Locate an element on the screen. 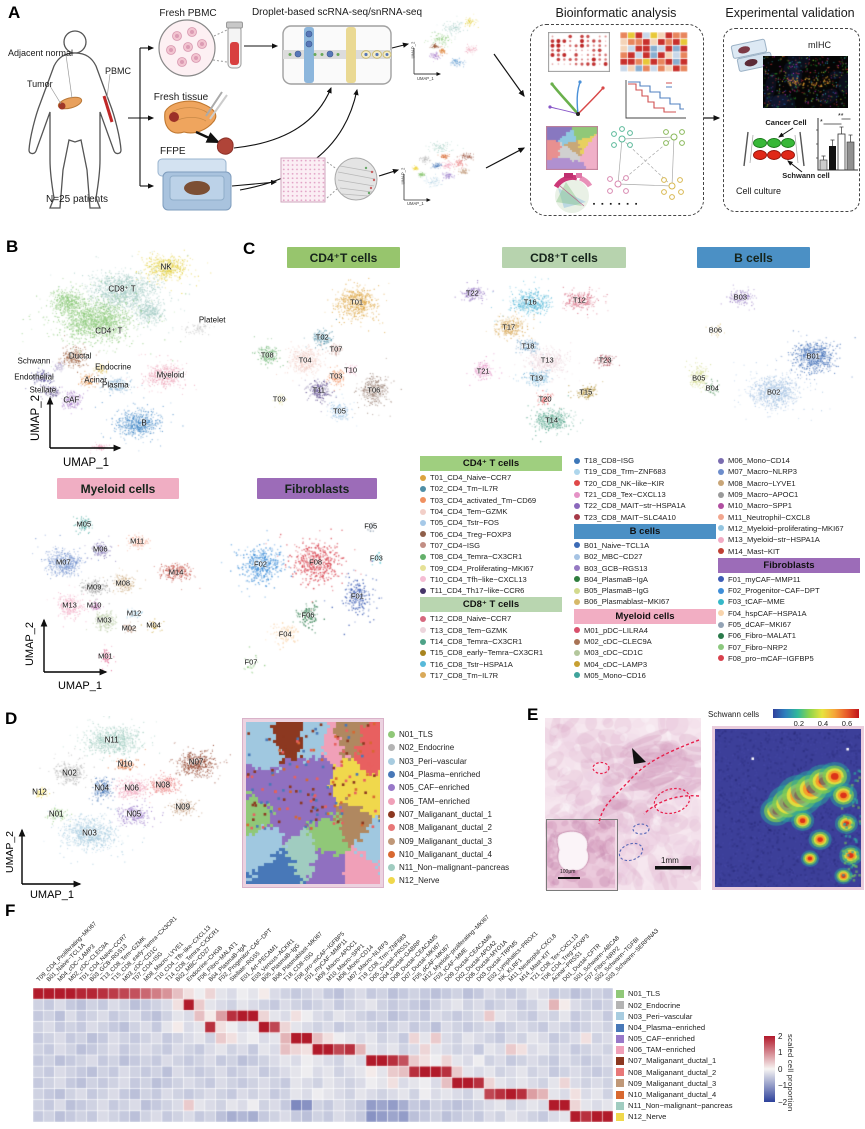  cd8-header: CD8⁺T cells is located at coordinates (564, 257).